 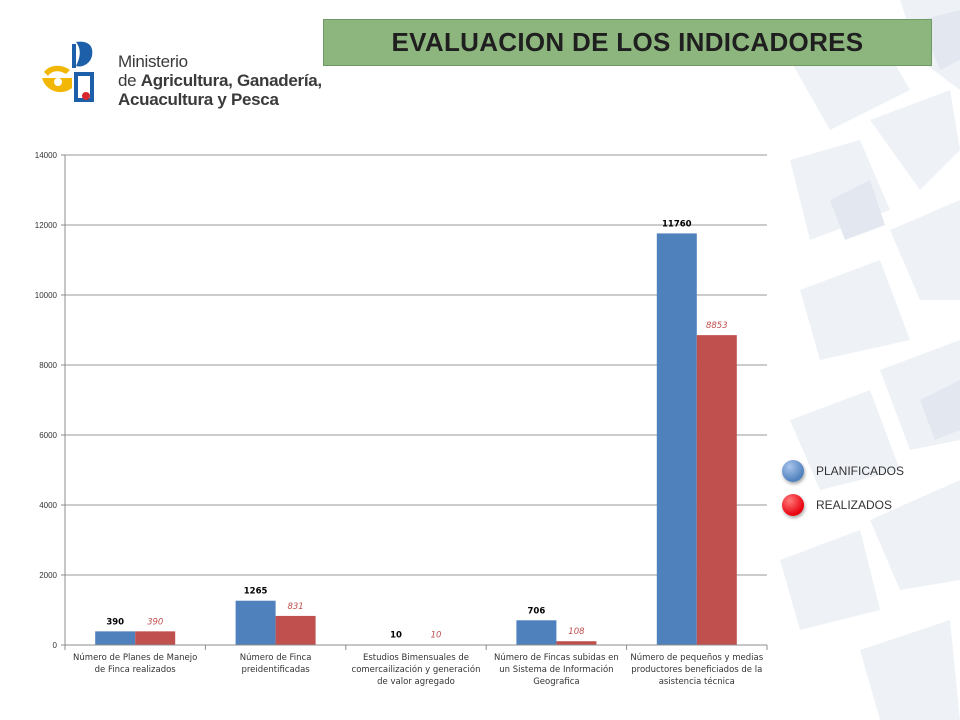 What do you see at coordinates (276, 658) in the screenshot?
I see `x-tick-label: Número de Finca` at bounding box center [276, 658].